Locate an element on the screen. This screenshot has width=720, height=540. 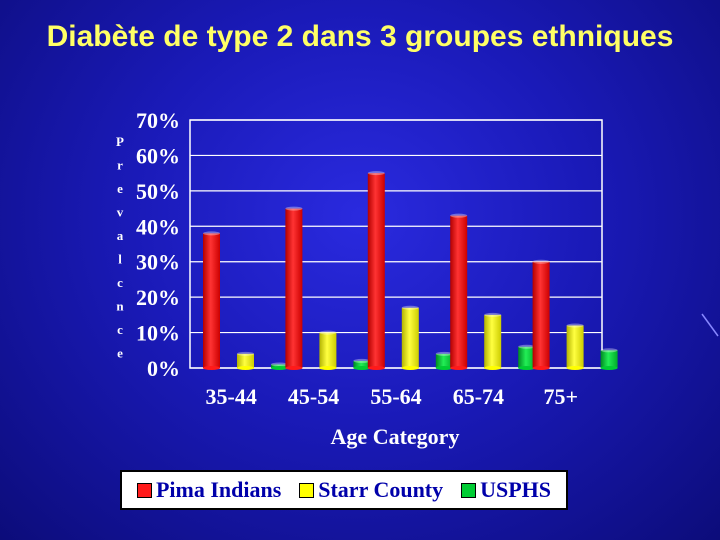
y-axis-label-char: n is located at coordinates (120, 306).